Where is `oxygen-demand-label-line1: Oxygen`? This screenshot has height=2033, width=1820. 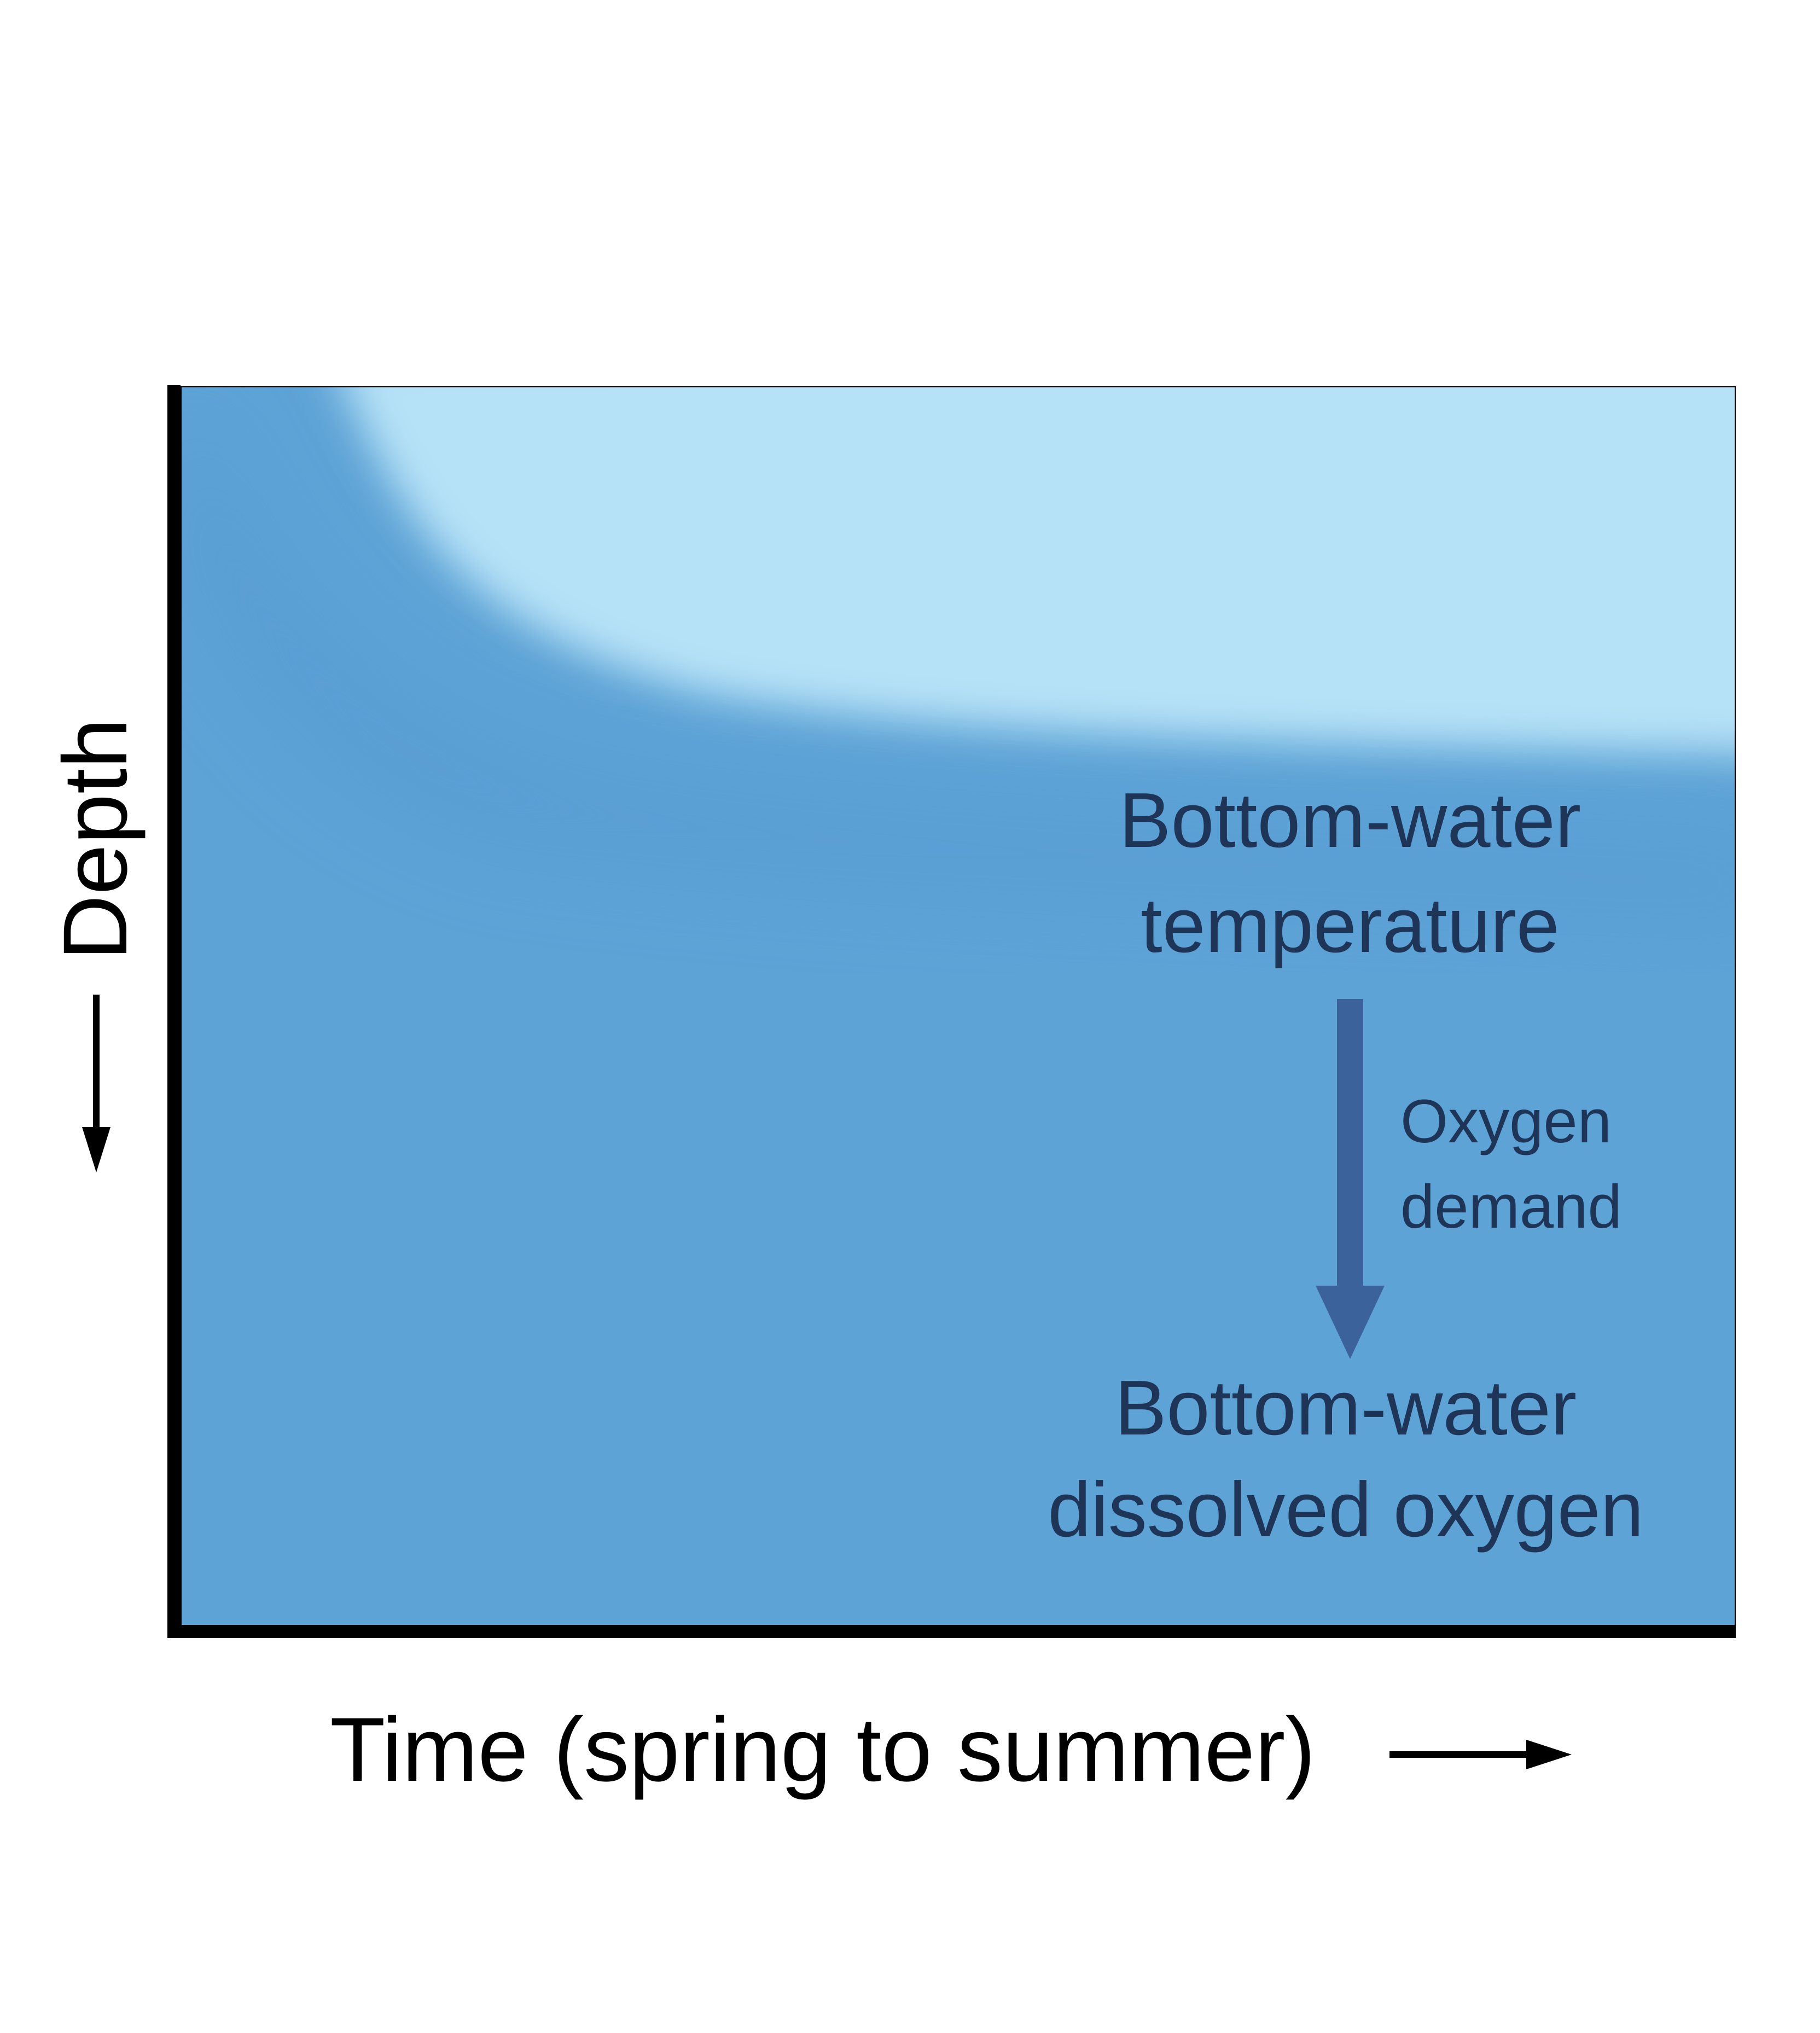 oxygen-demand-label-line1: Oxygen is located at coordinates (1506, 1121).